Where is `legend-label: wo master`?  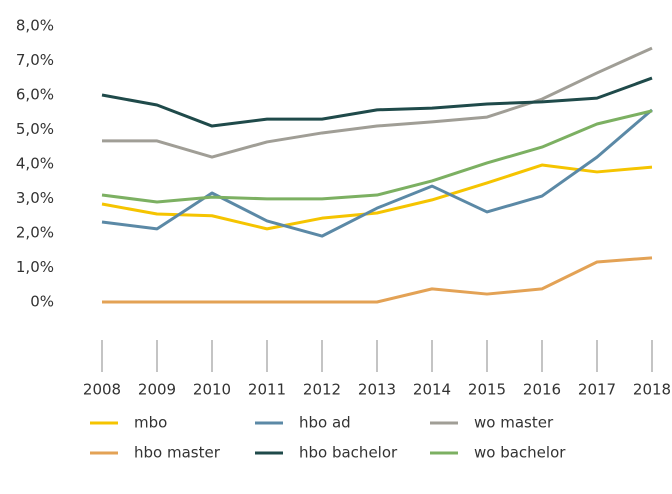 legend-label: wo master is located at coordinates (514, 423).